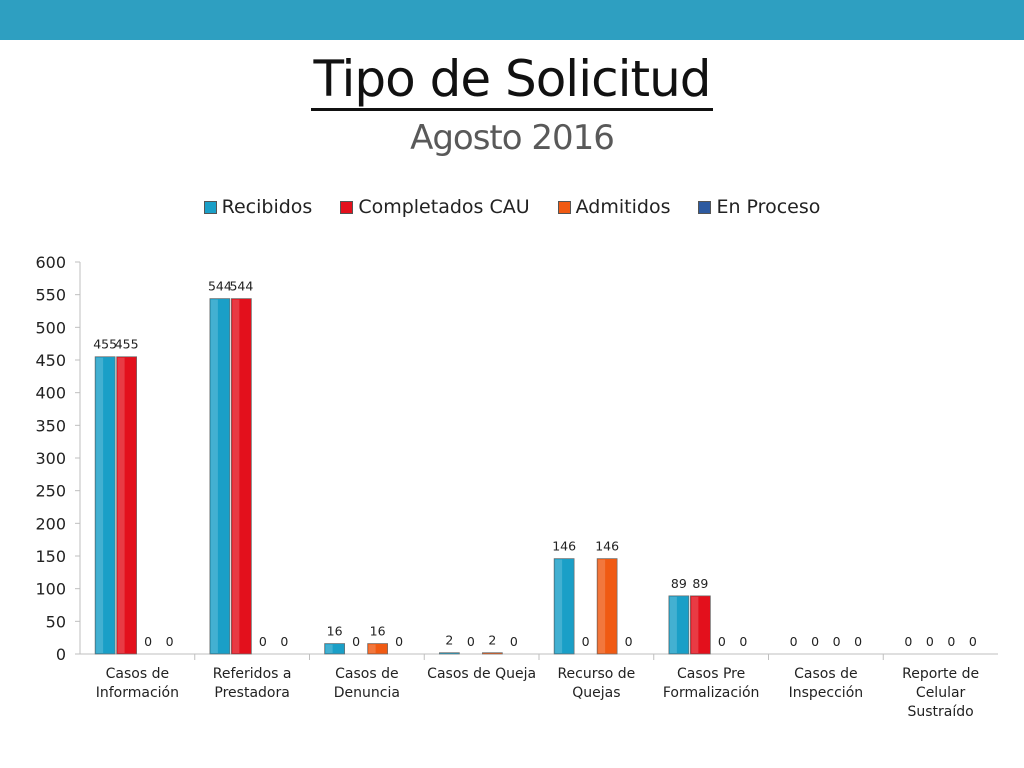 Image resolution: width=1024 pixels, height=768 pixels. I want to click on data-label-recibidos: 455, so click(105, 344).